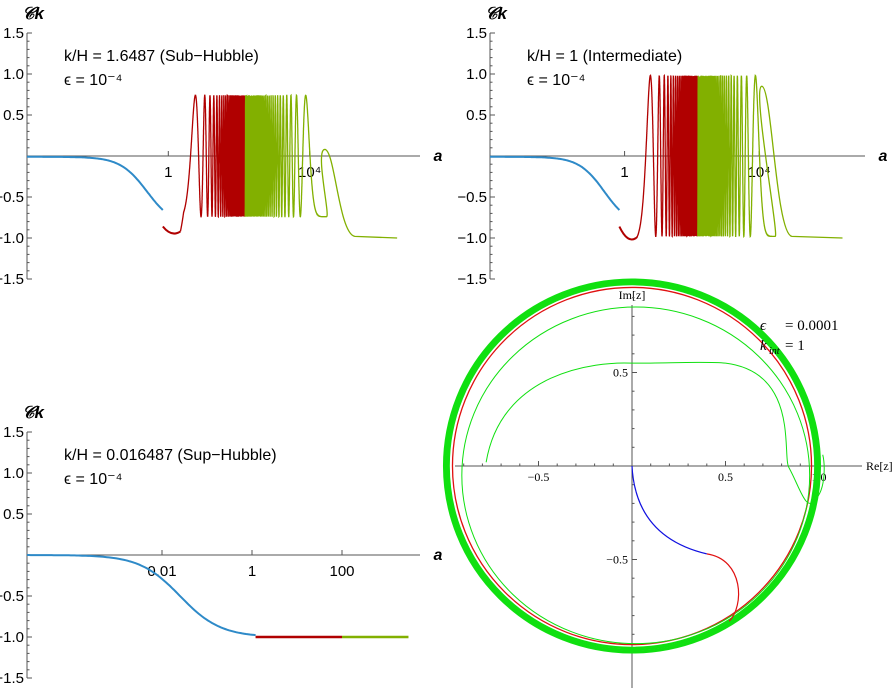  Describe the element at coordinates (604, 56) in the screenshot. I see `annotation-line-1: k/H = 1 (Intermediate)` at that location.